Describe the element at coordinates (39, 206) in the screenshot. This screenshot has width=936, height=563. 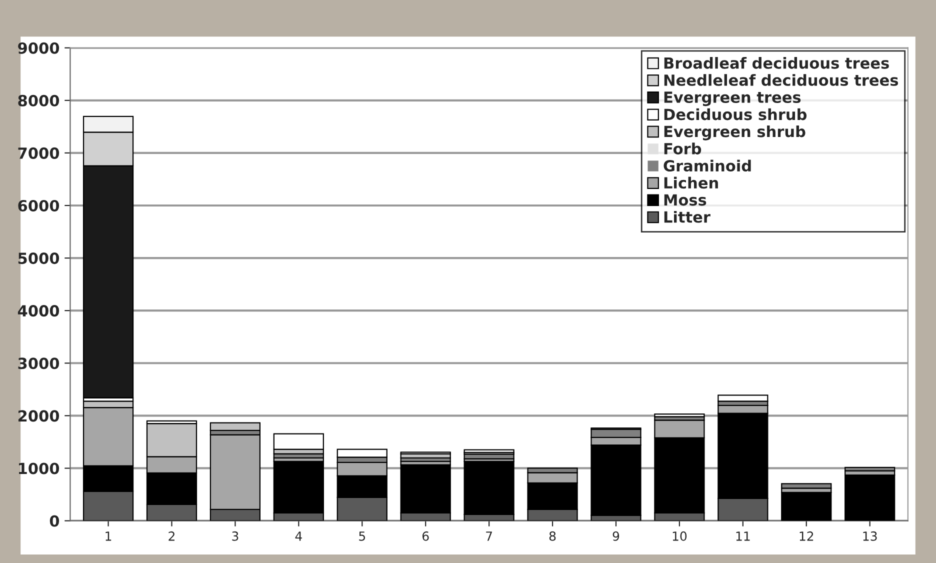
I see `y-tick-label: 6000` at that location.